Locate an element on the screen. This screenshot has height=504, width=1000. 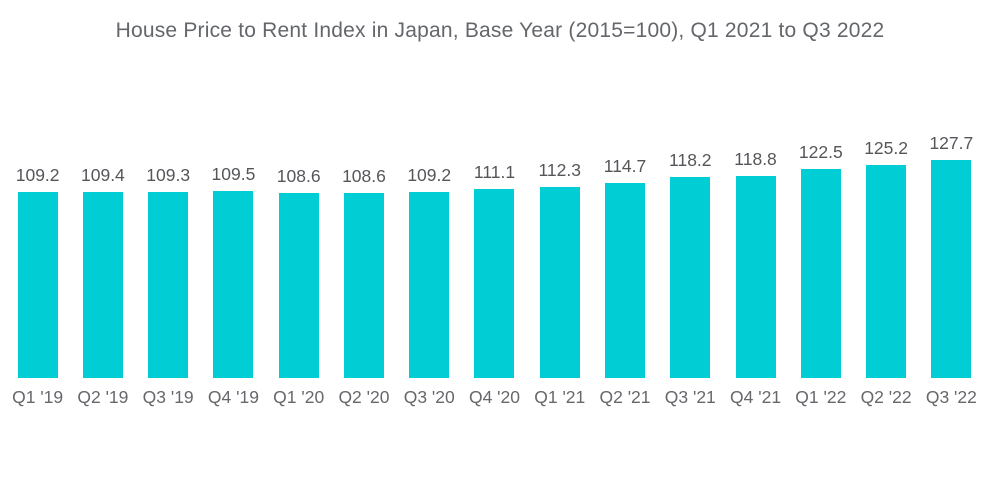
bar-group: 122.5 Q1 '22 is located at coordinates (820, 274).